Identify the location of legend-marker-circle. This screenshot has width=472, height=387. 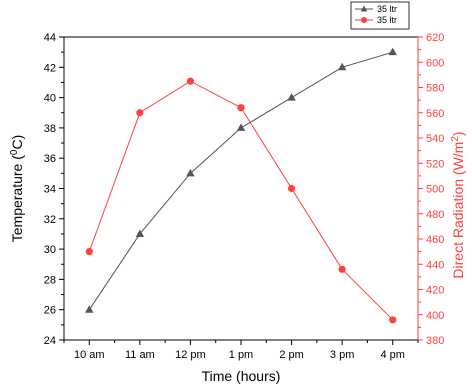
(364, 20).